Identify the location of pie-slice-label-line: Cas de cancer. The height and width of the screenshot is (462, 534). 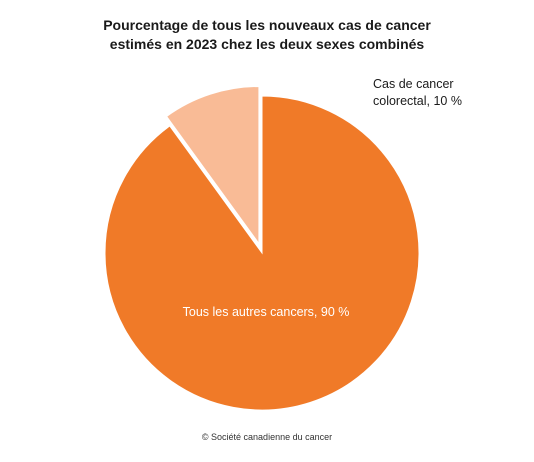
(413, 84).